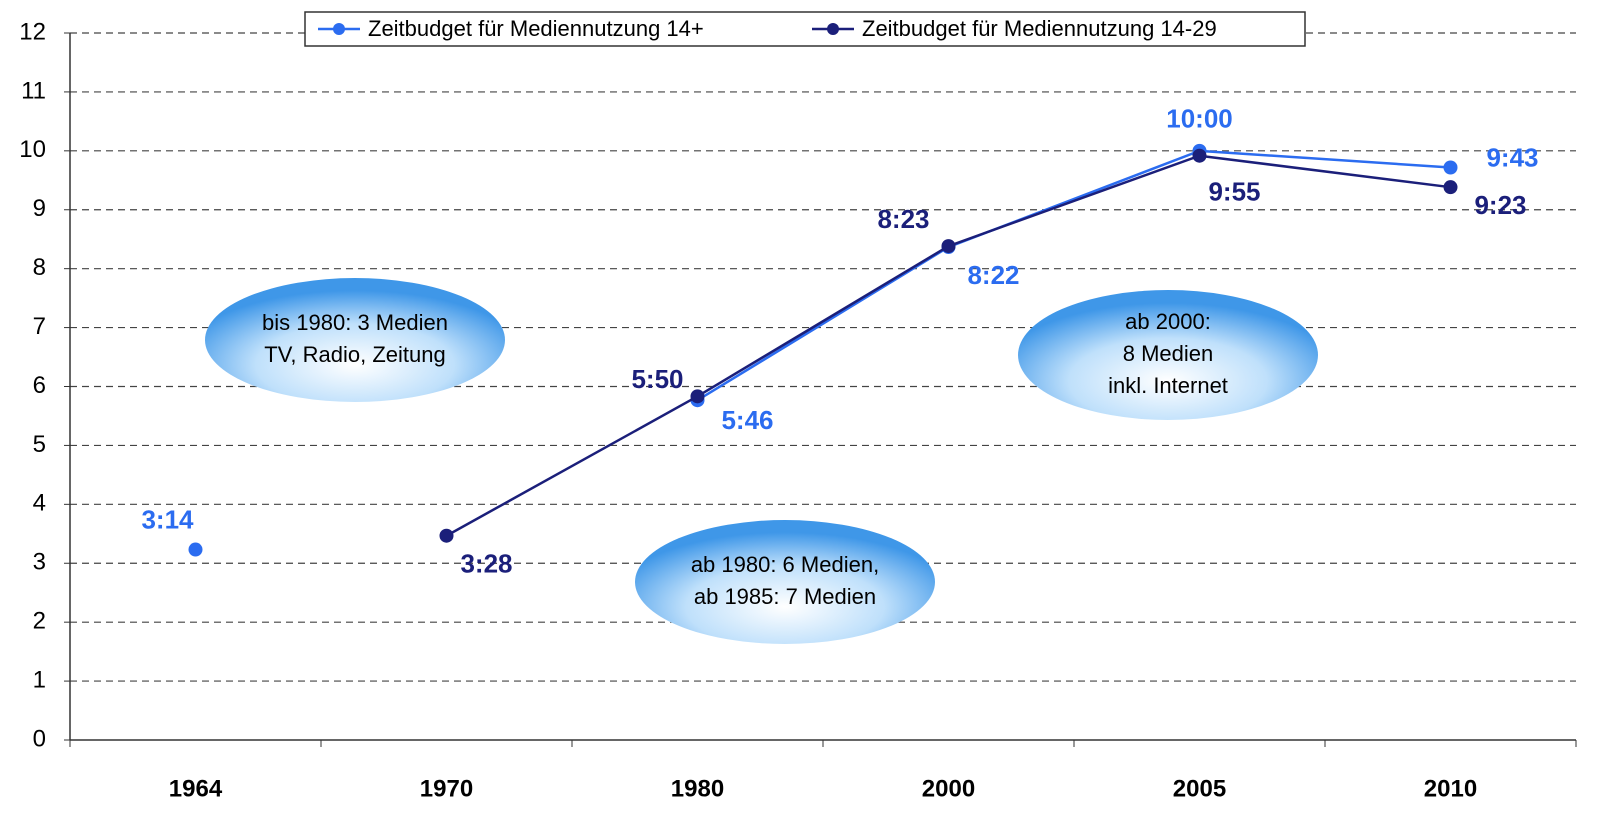  Describe the element at coordinates (1168, 385) in the screenshot. I see `annotation-text: inkl. Internet` at that location.